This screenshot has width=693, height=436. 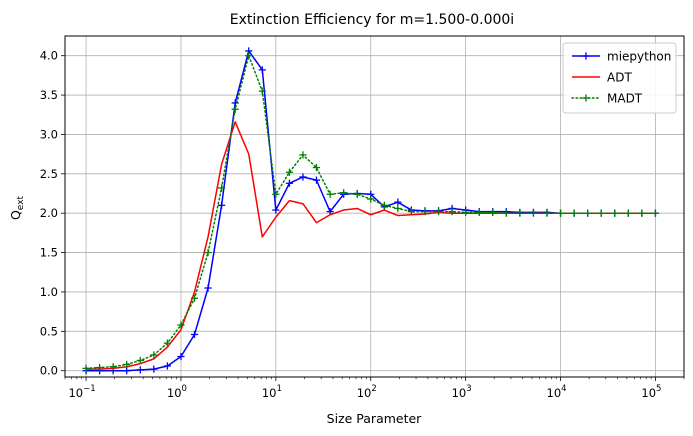 I want to click on x-tick-label: 10⁰, so click(x=177, y=392).